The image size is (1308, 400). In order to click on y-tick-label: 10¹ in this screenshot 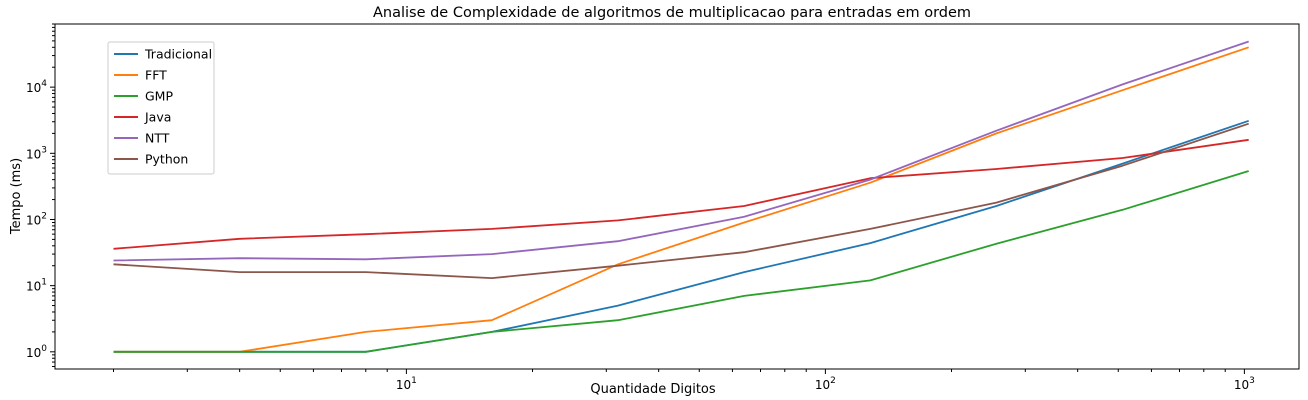, I will do `click(36, 286)`.